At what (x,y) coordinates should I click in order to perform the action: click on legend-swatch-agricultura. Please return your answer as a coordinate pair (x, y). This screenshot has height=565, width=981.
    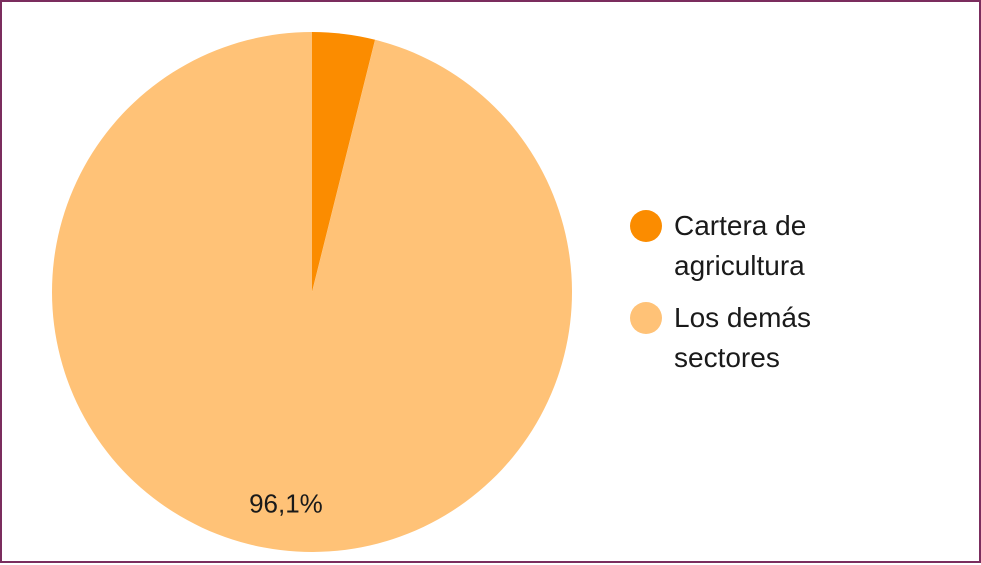
    Looking at the image, I should click on (646, 226).